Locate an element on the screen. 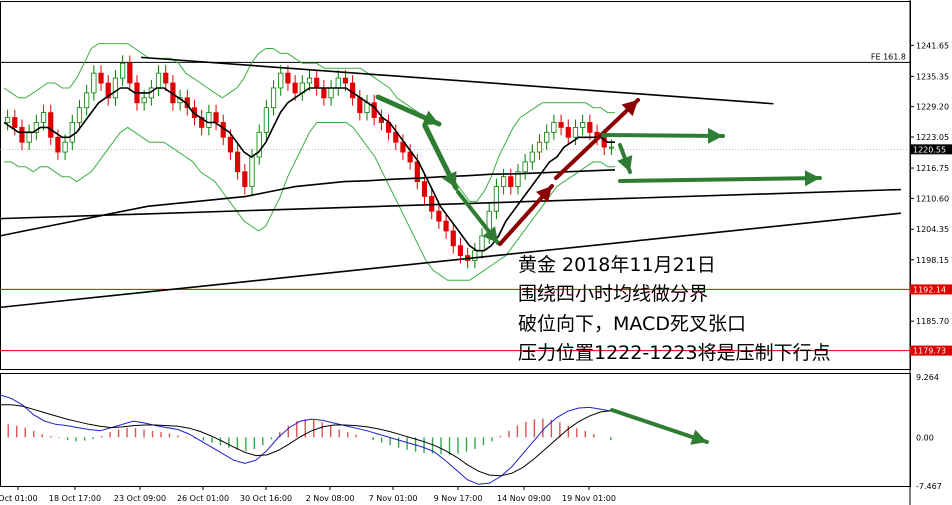 Image resolution: width=952 pixels, height=505 pixels. x-tick-label-3: 26 Oct 01:00 is located at coordinates (203, 498).